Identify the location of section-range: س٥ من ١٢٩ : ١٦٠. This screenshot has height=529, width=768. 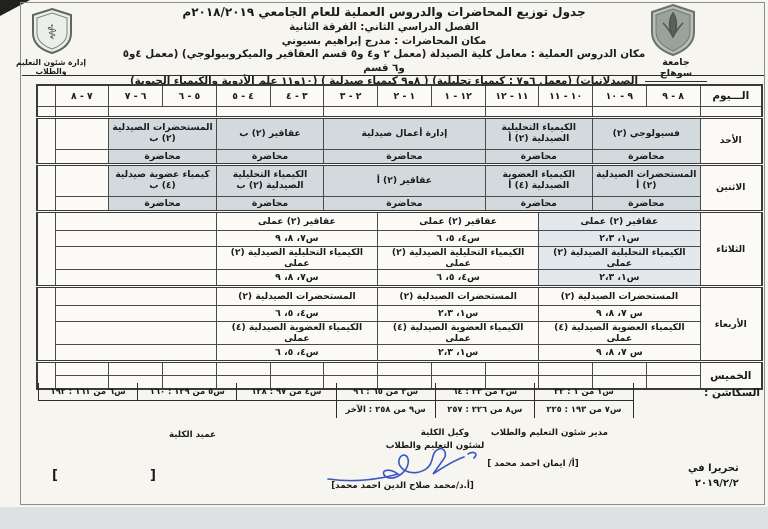
(187, 392).